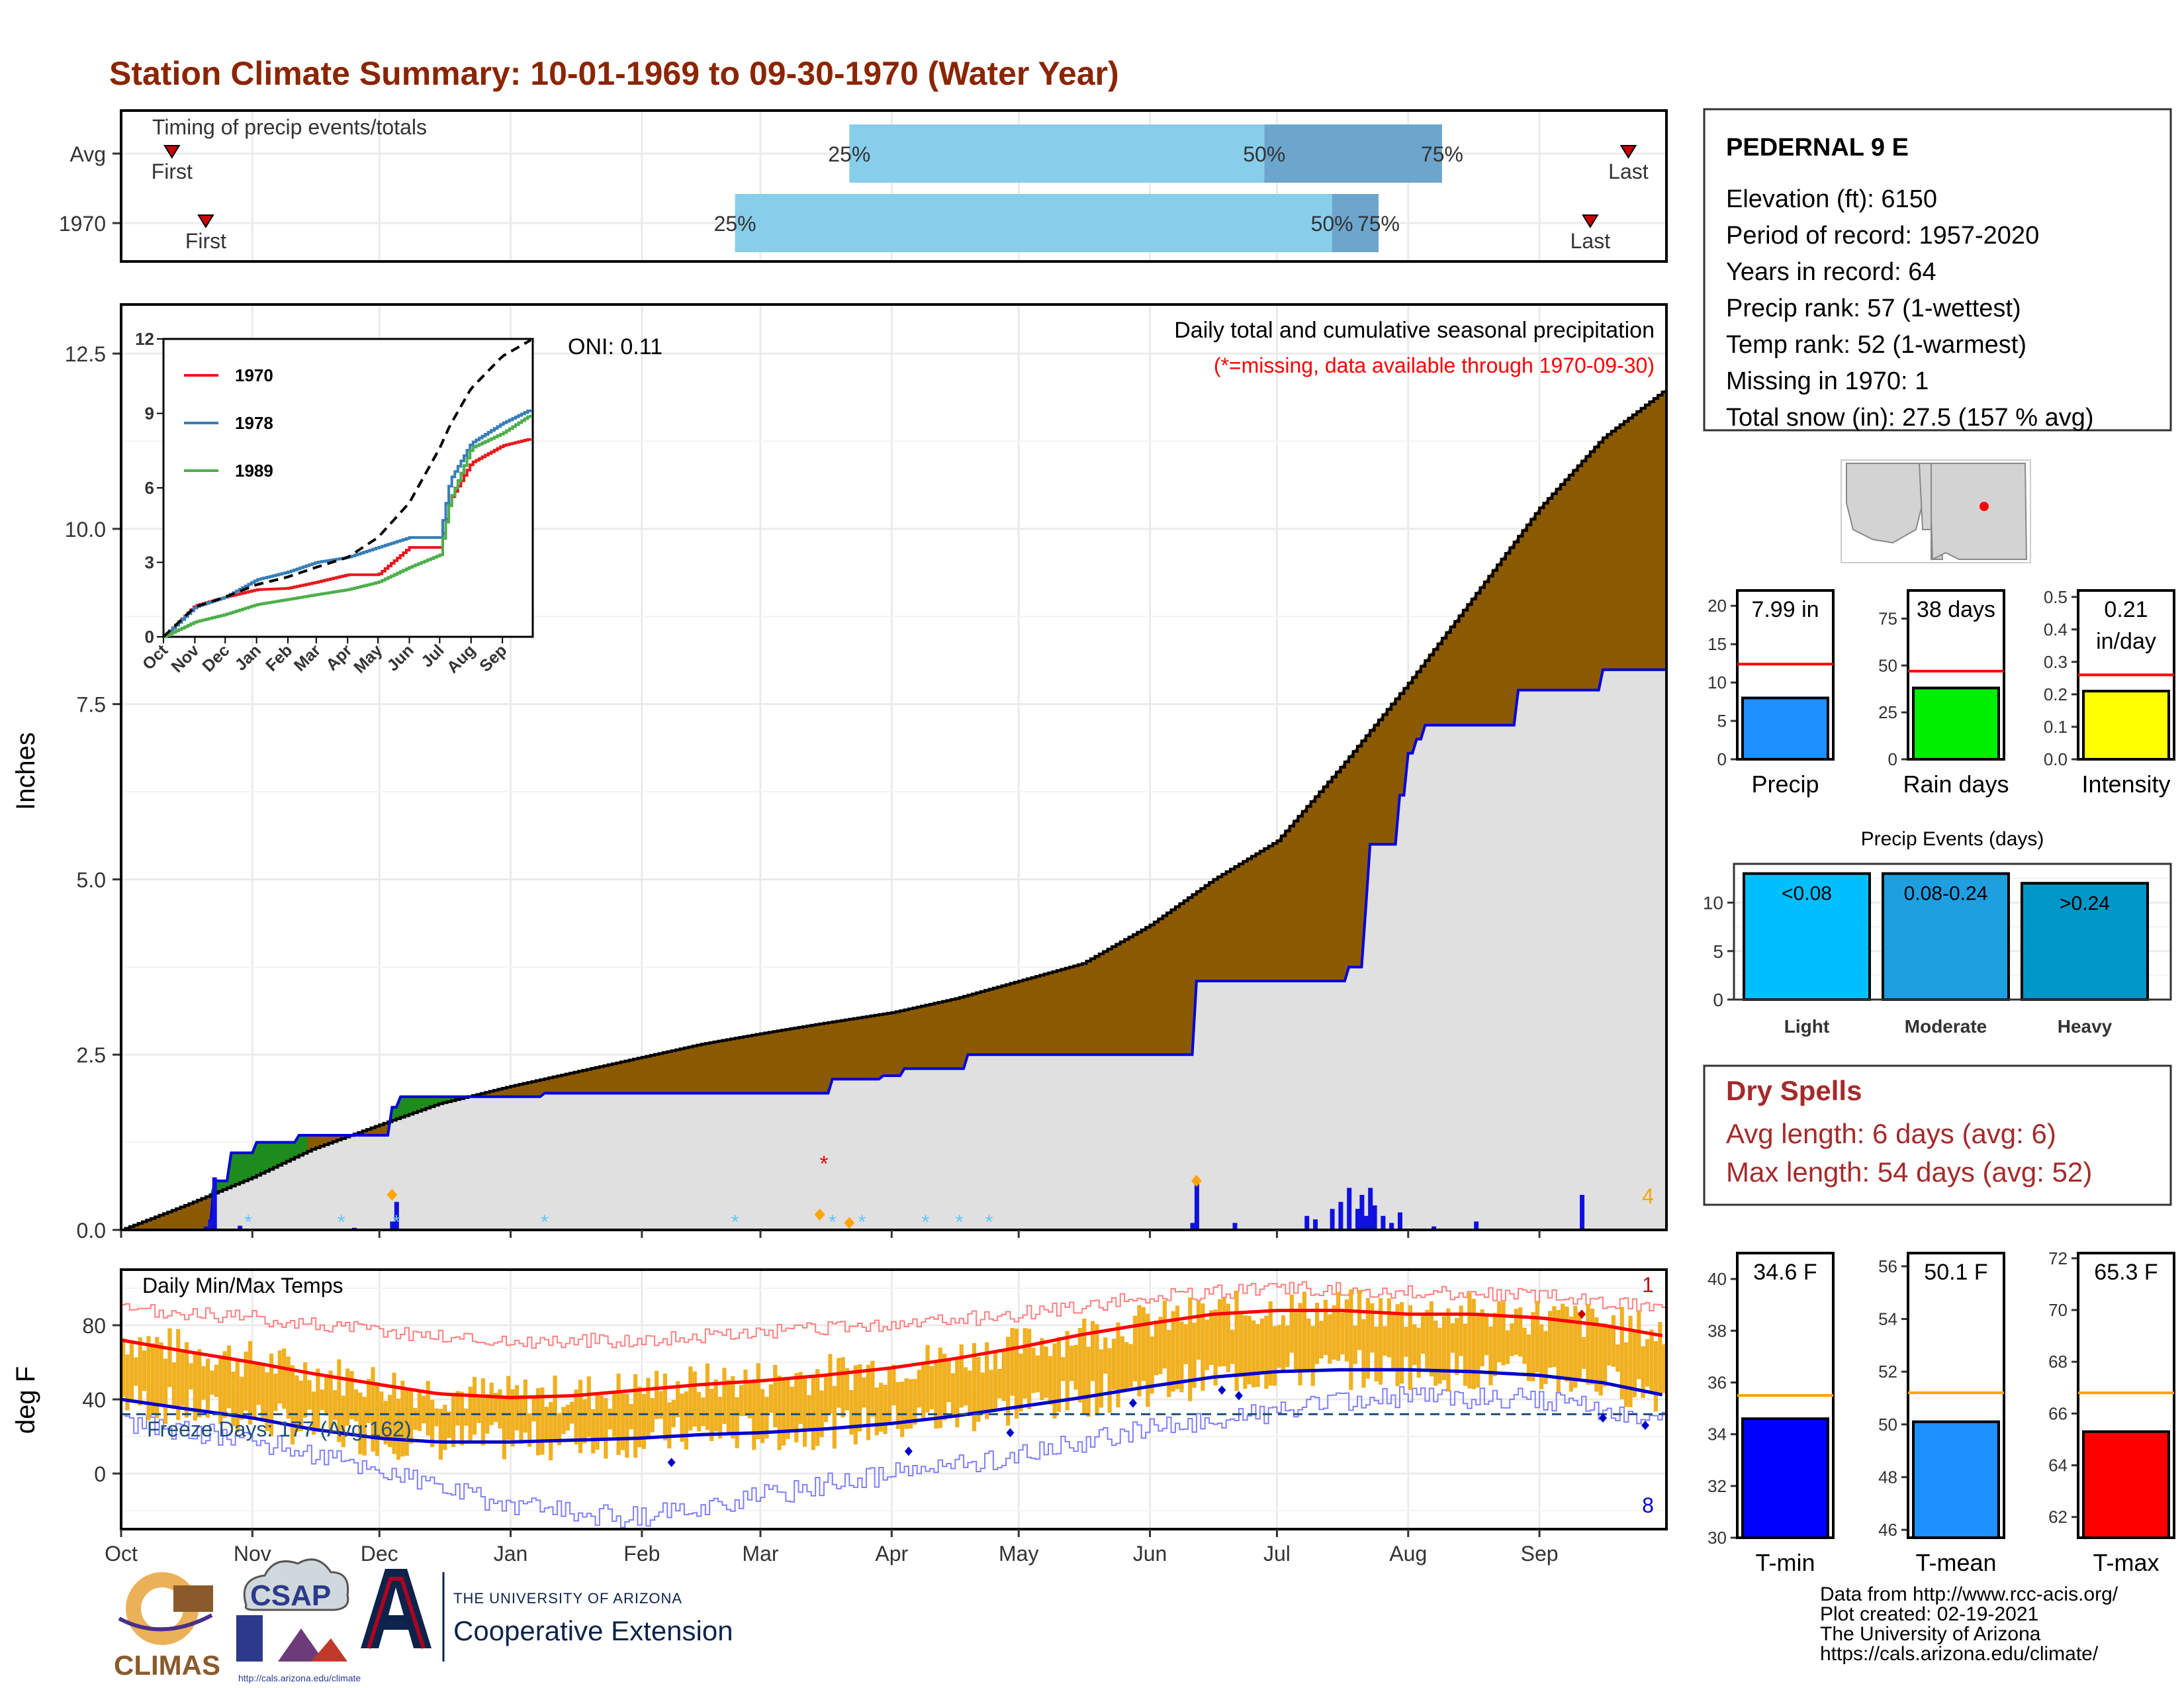 This screenshot has width=2184, height=1688. Describe the element at coordinates (1807, 936) in the screenshot. I see `events-bar` at that location.